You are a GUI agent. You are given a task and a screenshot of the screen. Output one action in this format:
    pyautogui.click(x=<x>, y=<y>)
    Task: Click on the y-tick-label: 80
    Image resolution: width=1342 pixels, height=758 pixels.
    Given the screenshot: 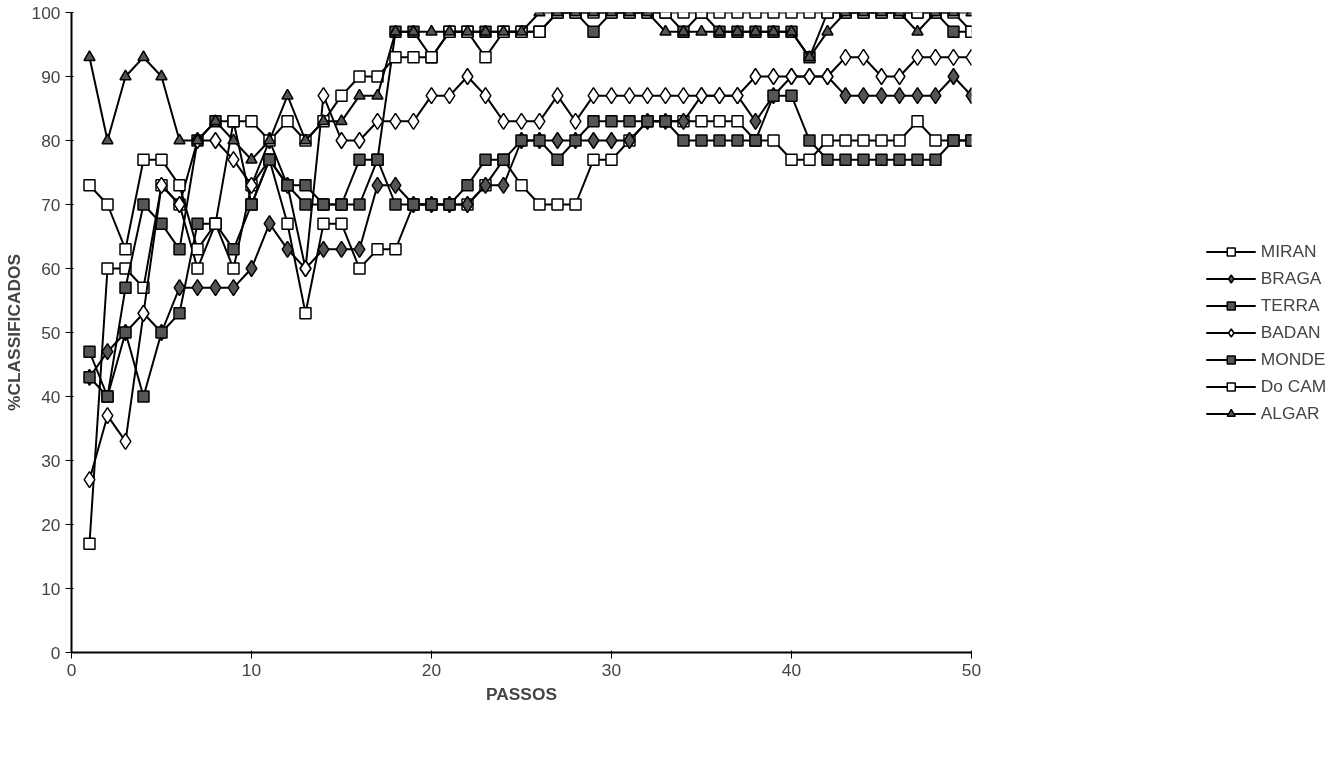 What is the action you would take?
    pyautogui.click(x=51, y=140)
    